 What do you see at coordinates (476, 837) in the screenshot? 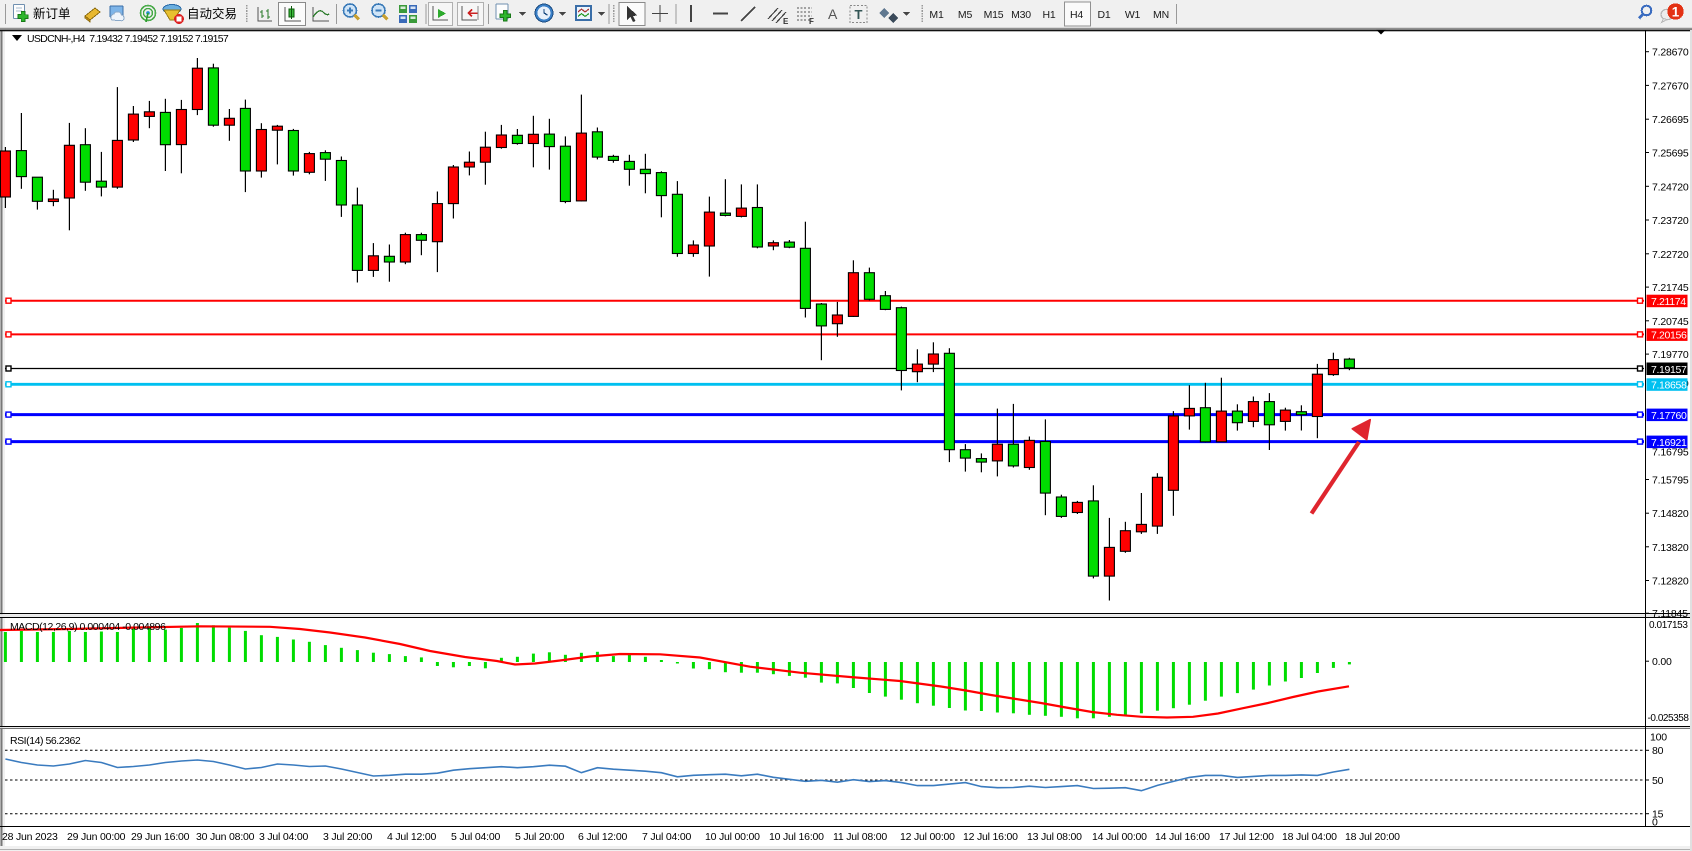
I see `svg-text: 5 Jul 04:00` at bounding box center [476, 837].